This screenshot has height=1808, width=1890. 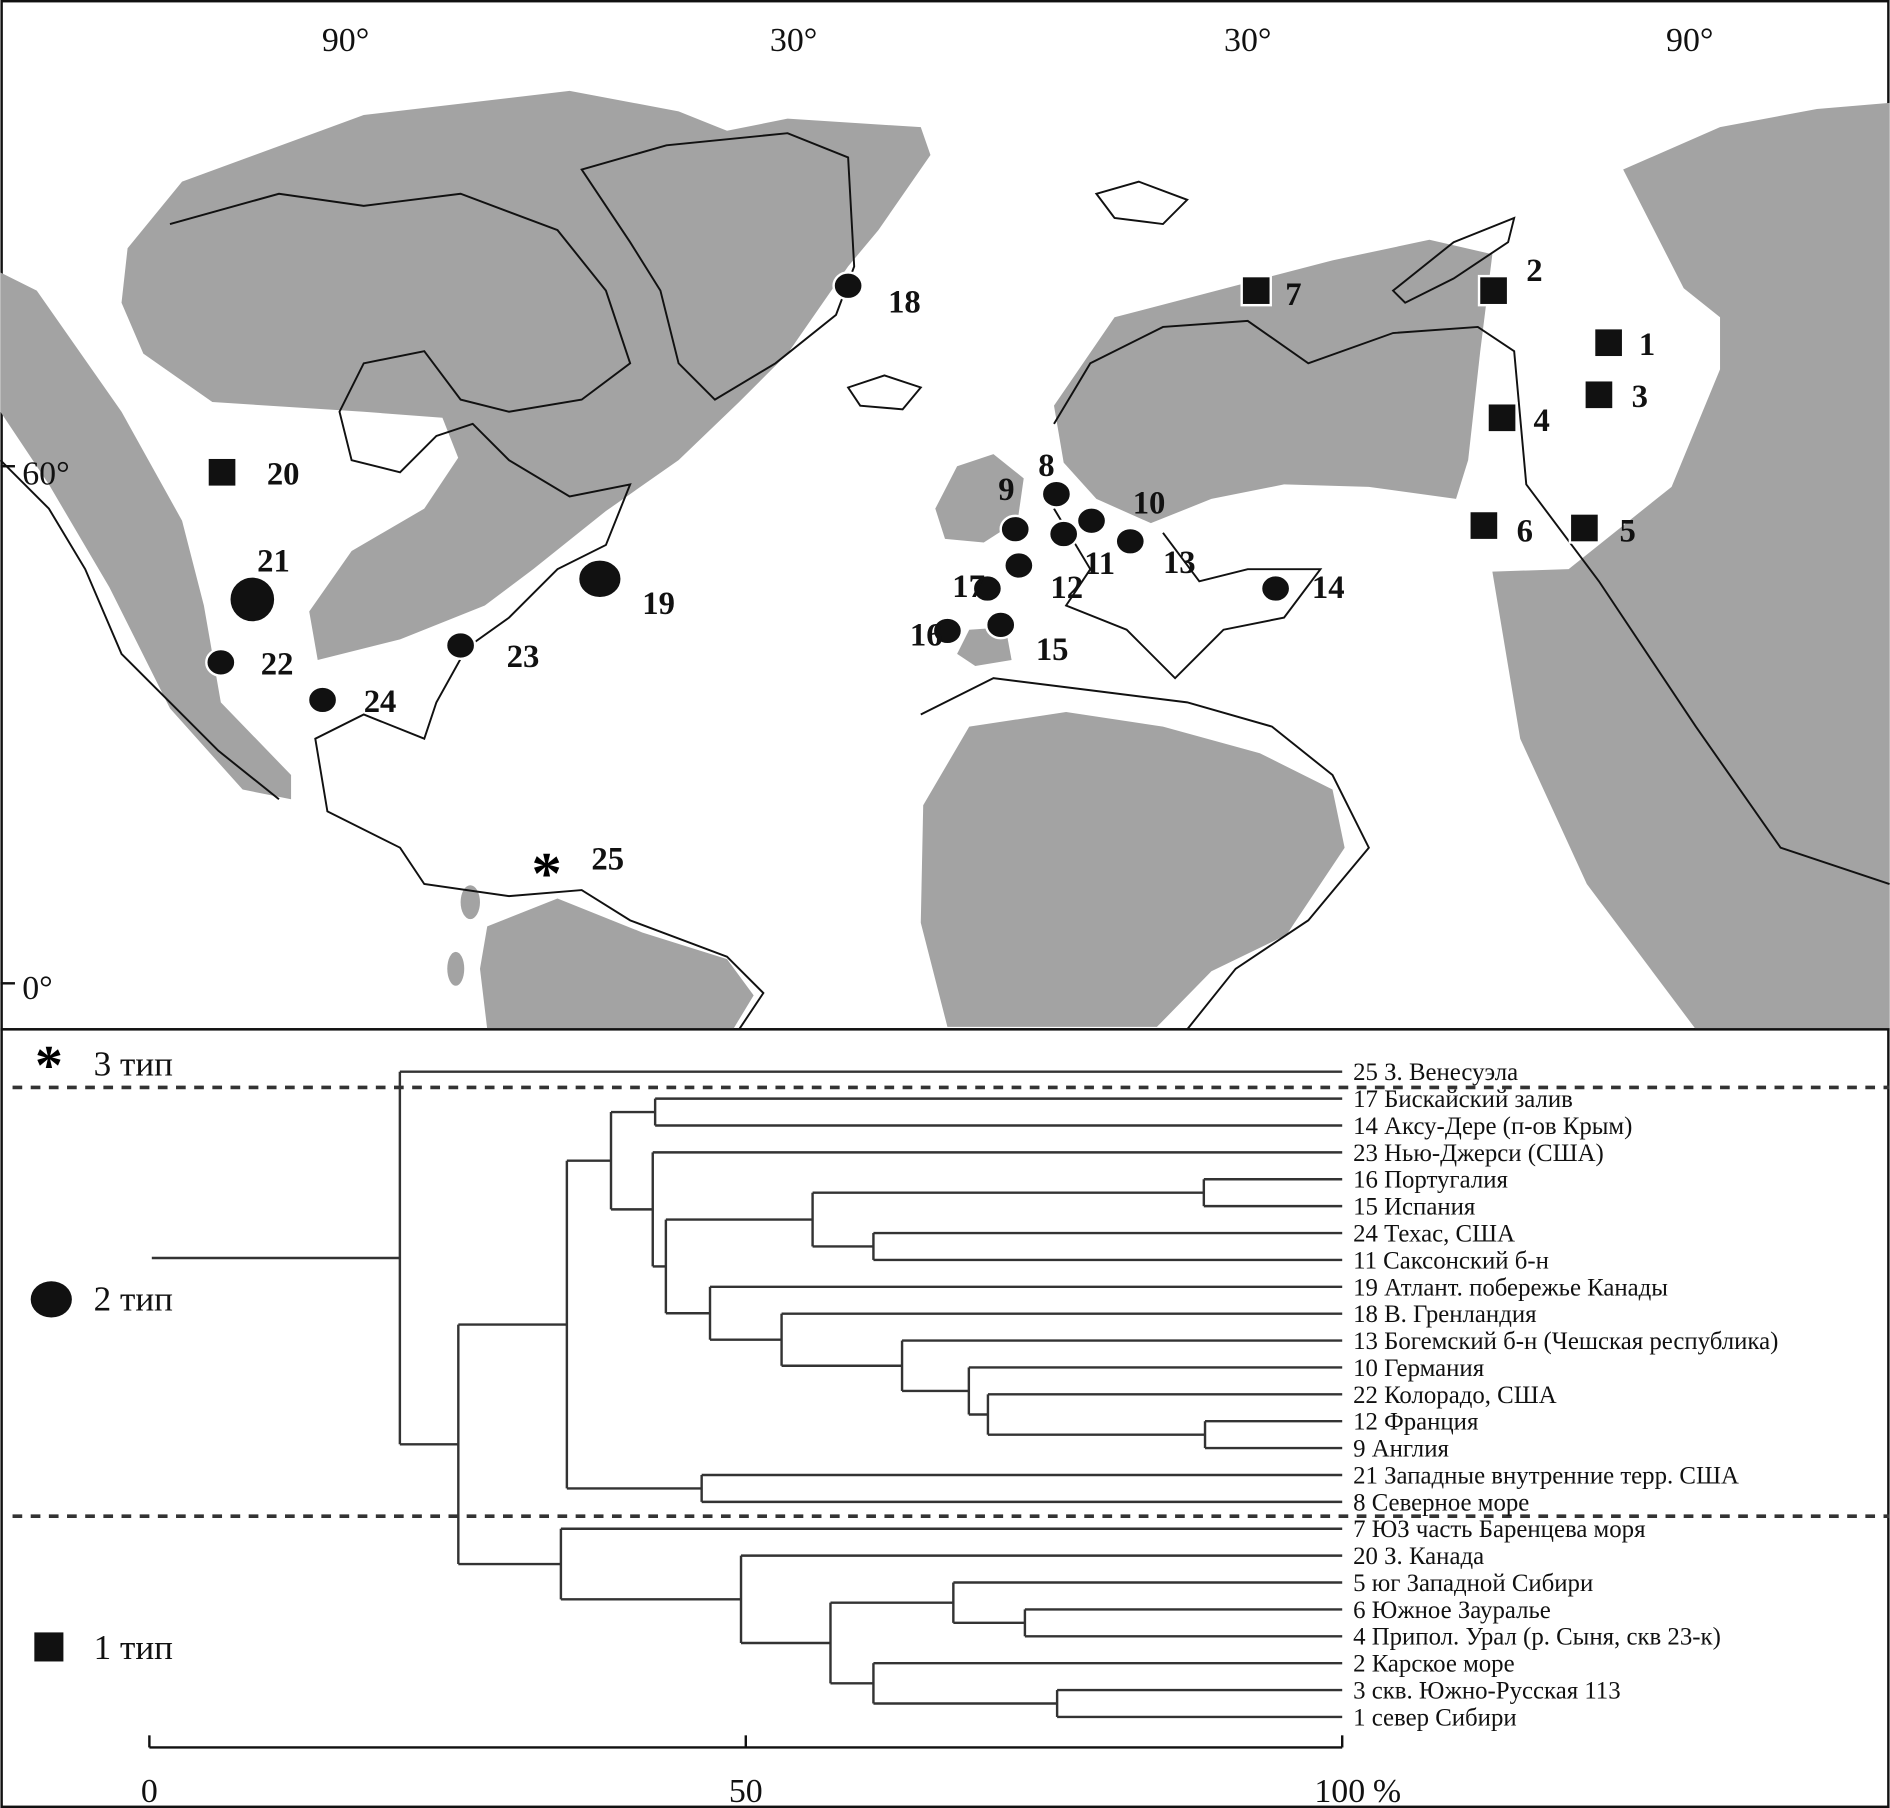 What do you see at coordinates (1478, 1153) in the screenshot?
I see `leaf-label: 23 Нью-Джерси (США)` at bounding box center [1478, 1153].